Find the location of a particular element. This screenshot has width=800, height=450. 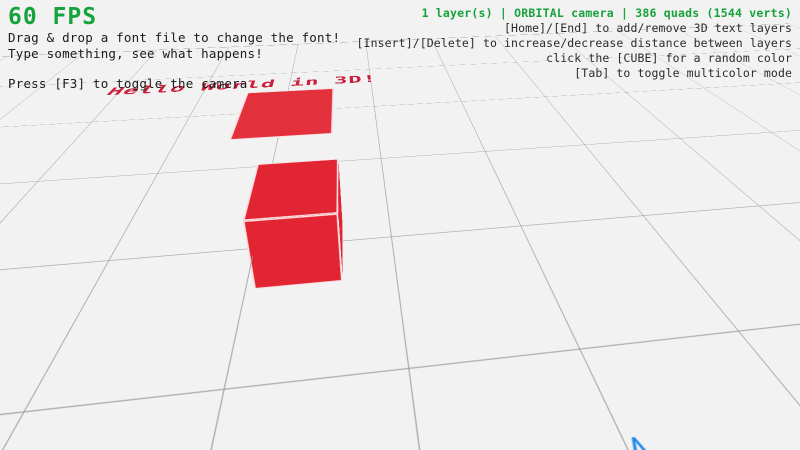

scene-title-text: Hello World in 3D! is located at coordinates (240, 86).